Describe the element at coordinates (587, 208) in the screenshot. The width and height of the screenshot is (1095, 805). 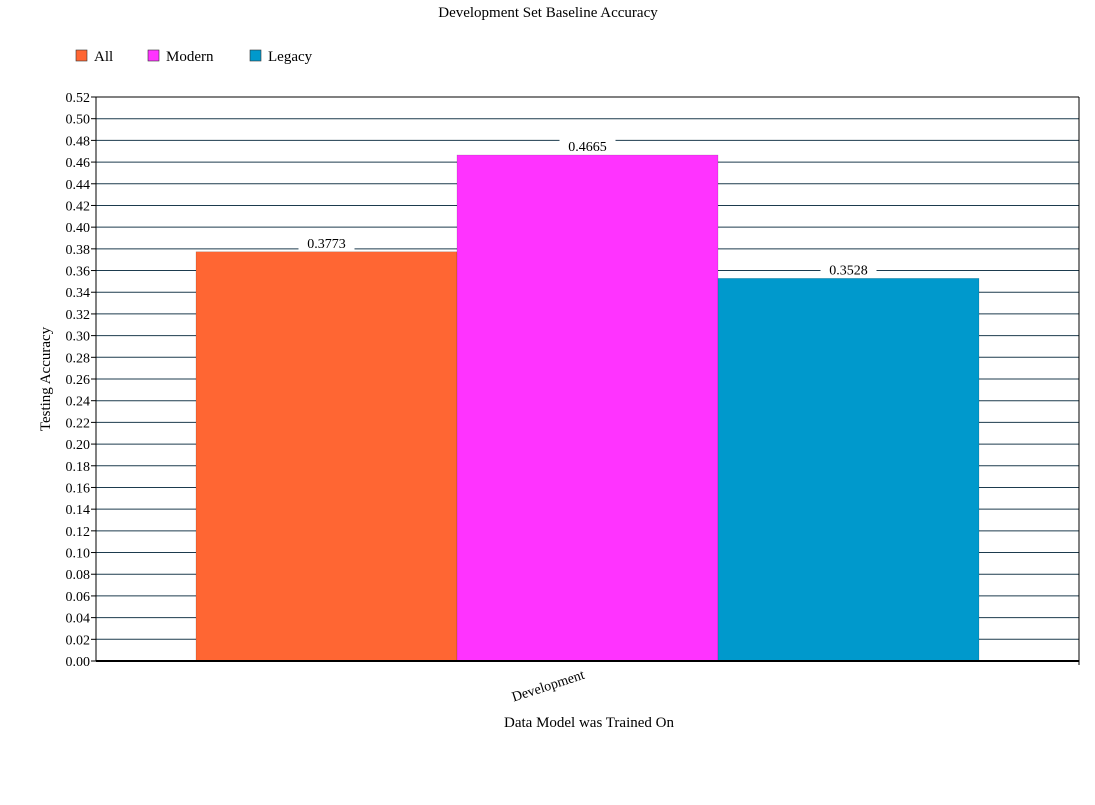
I see `data-labels: 0.3773 0.4665 0.3528` at that location.